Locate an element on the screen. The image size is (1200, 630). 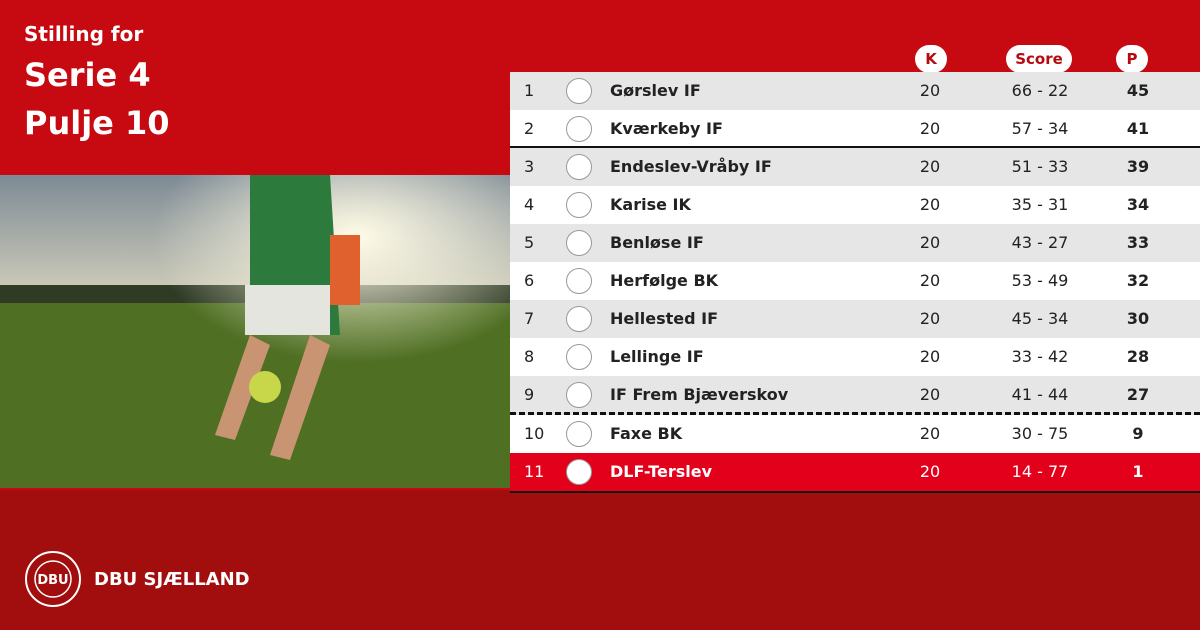
score: 35 - 31 is located at coordinates (1040, 204).